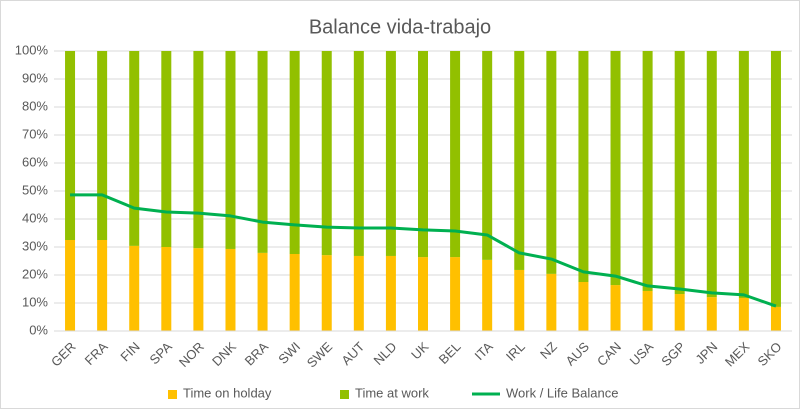  Describe the element at coordinates (35, 161) in the screenshot. I see `y-tick-label: 60%` at that location.